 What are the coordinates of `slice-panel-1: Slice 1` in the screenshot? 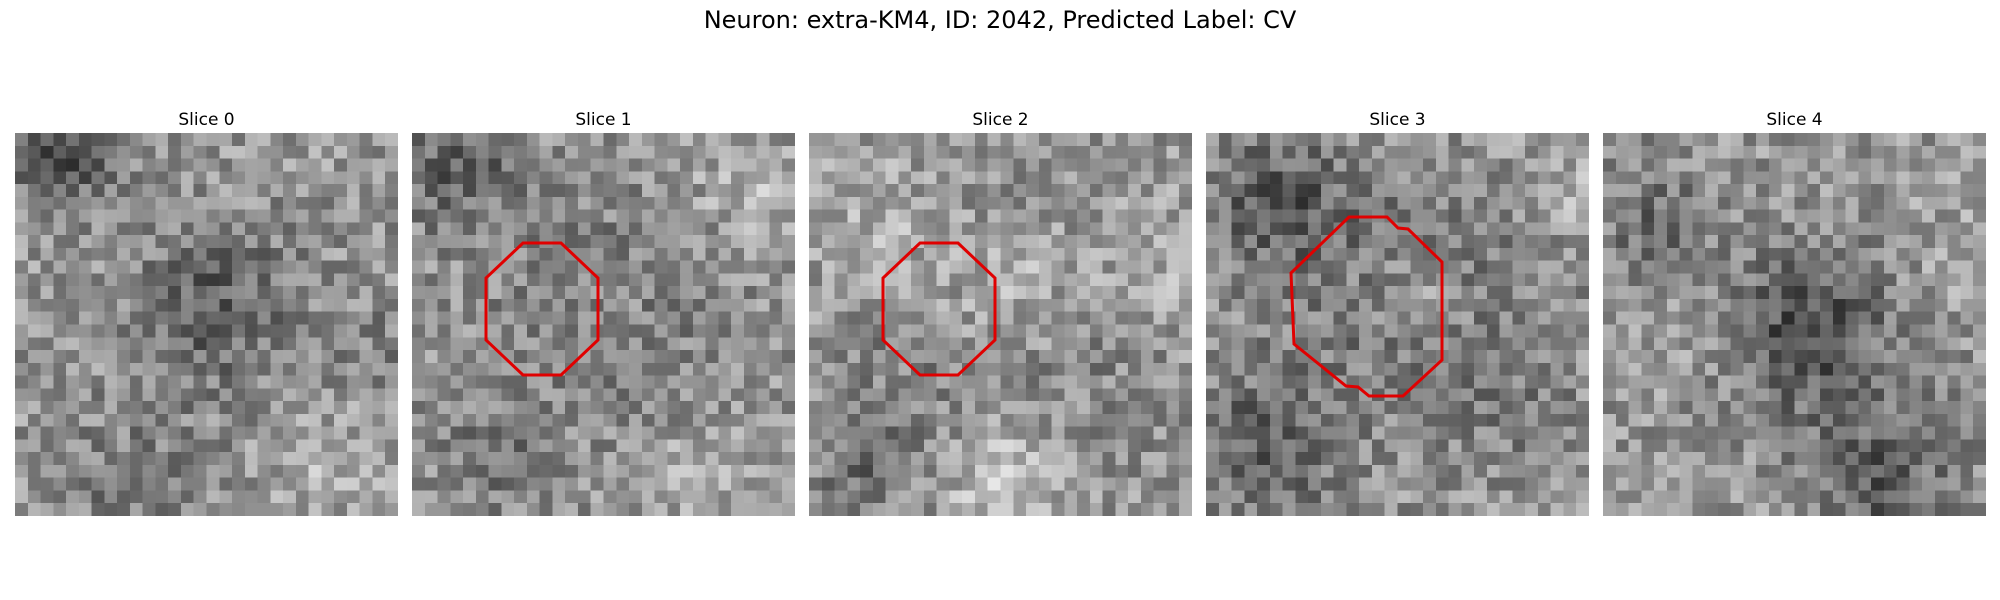 It's located at (603, 312).